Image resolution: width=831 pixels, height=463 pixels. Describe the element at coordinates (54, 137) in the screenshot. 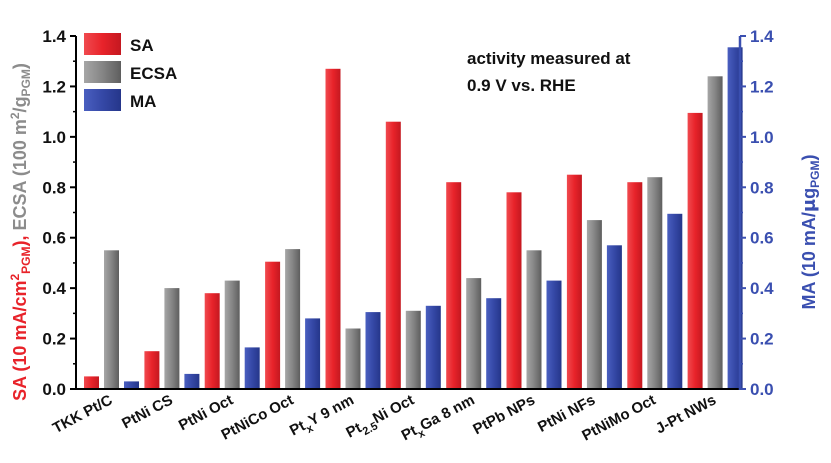

I see `left-tick-label: 1.0` at that location.